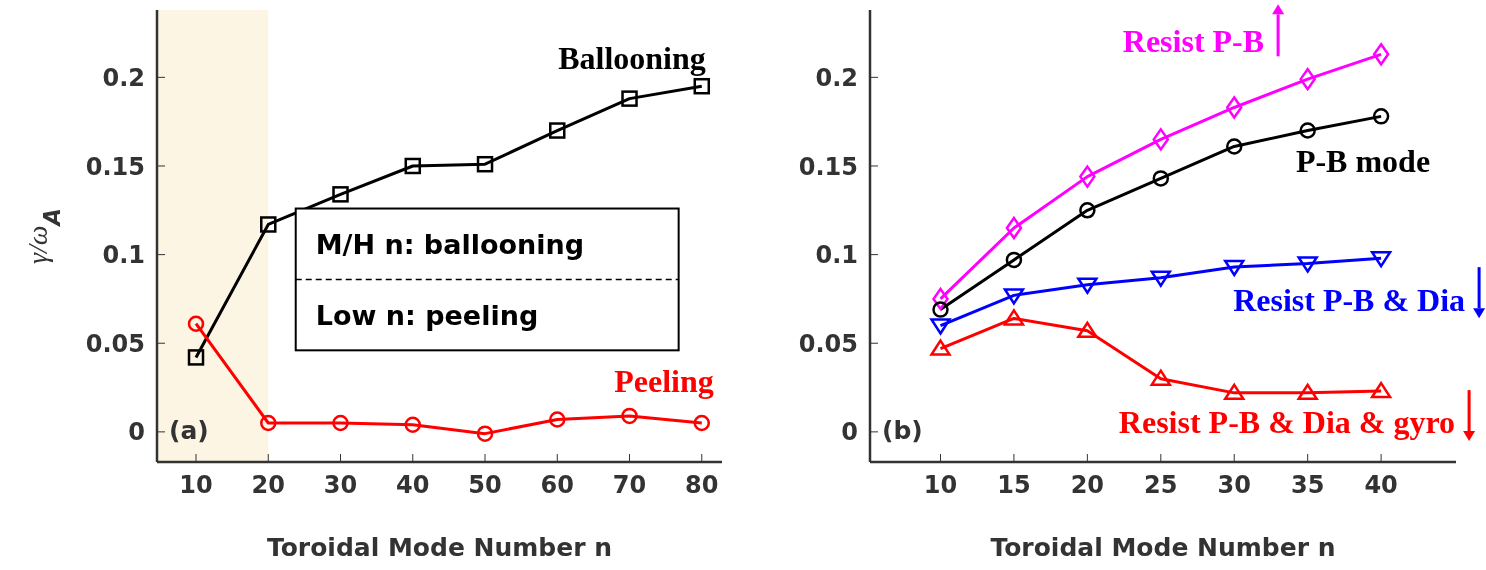  Describe the element at coordinates (557, 485) in the screenshot. I see `x-tick-label: 60` at that location.